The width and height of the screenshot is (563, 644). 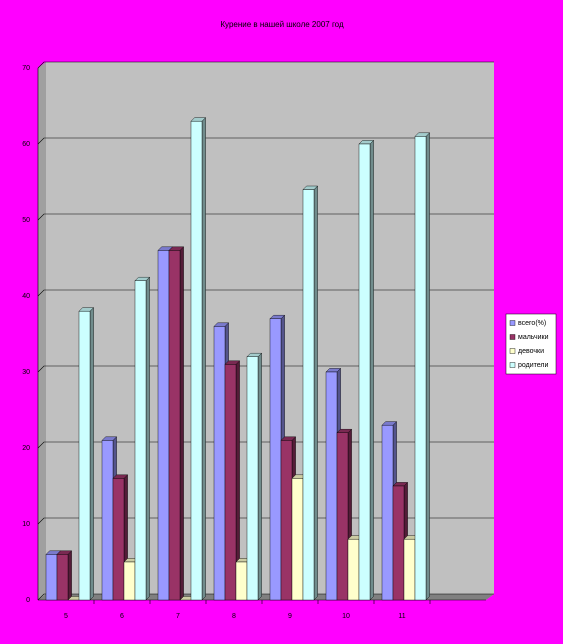 What do you see at coordinates (531, 351) in the screenshot?
I see `legend-label: девочки` at bounding box center [531, 351].